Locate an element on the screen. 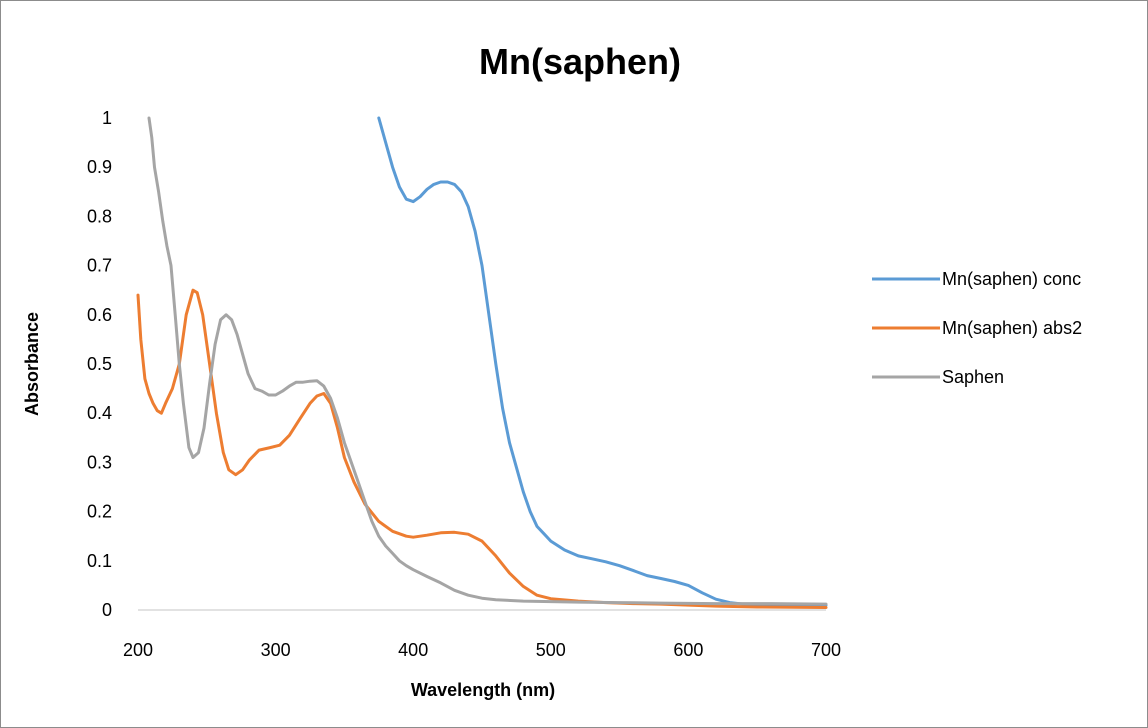 This screenshot has height=728, width=1148. x-tick-label: 300 is located at coordinates (276, 650).